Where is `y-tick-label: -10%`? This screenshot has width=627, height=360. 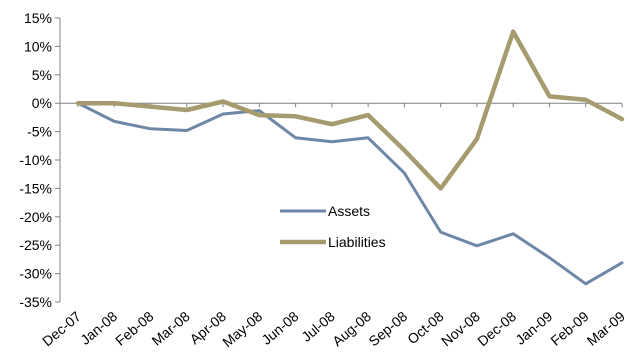
y-tick-label: -10% is located at coordinates (35, 160).